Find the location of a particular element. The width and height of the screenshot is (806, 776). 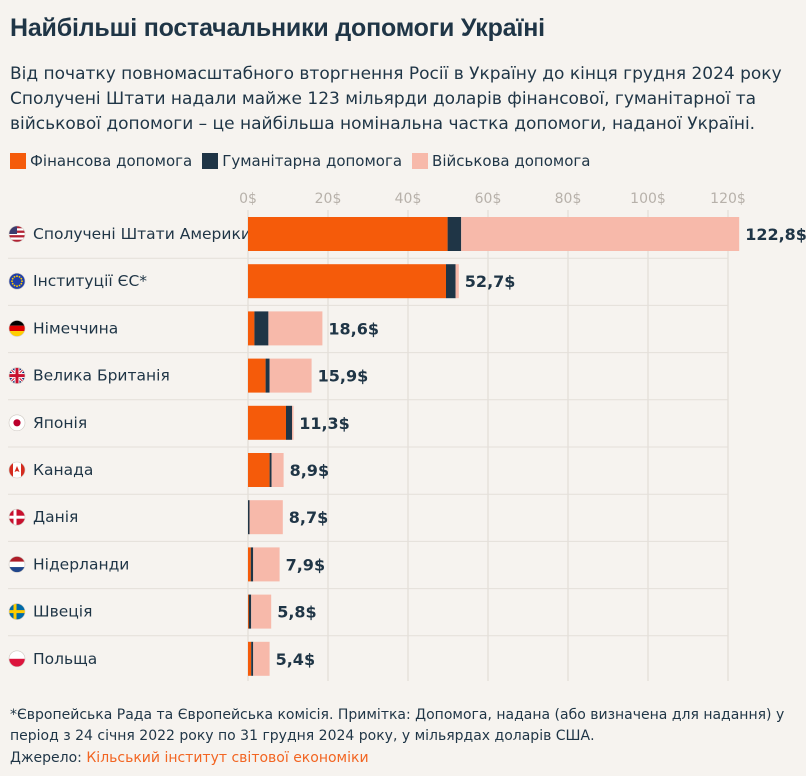

source-label: Джерело: is located at coordinates (46, 758).